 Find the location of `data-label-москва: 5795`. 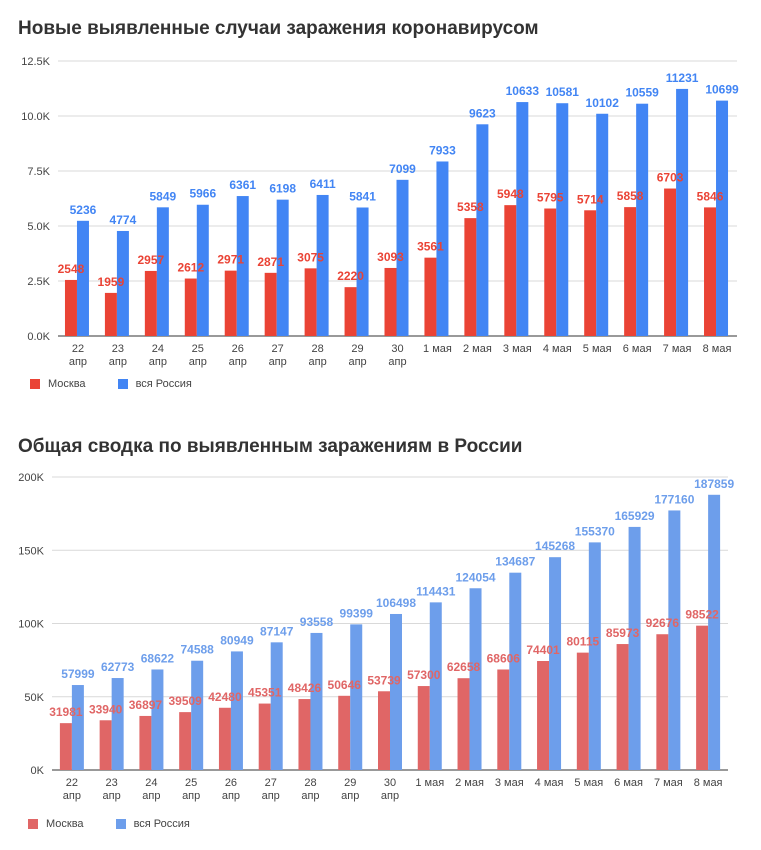

data-label-москва: 5795 is located at coordinates (550, 198).